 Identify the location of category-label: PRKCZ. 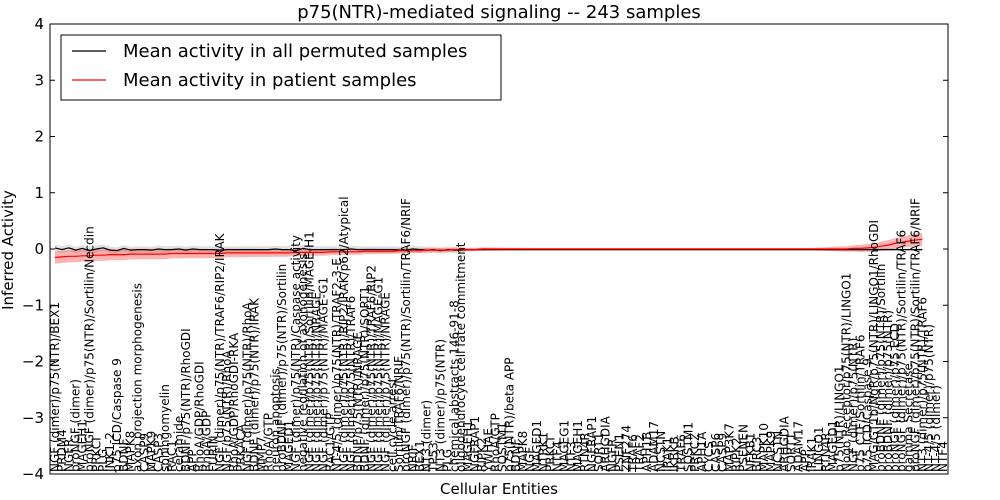
(695, 452).